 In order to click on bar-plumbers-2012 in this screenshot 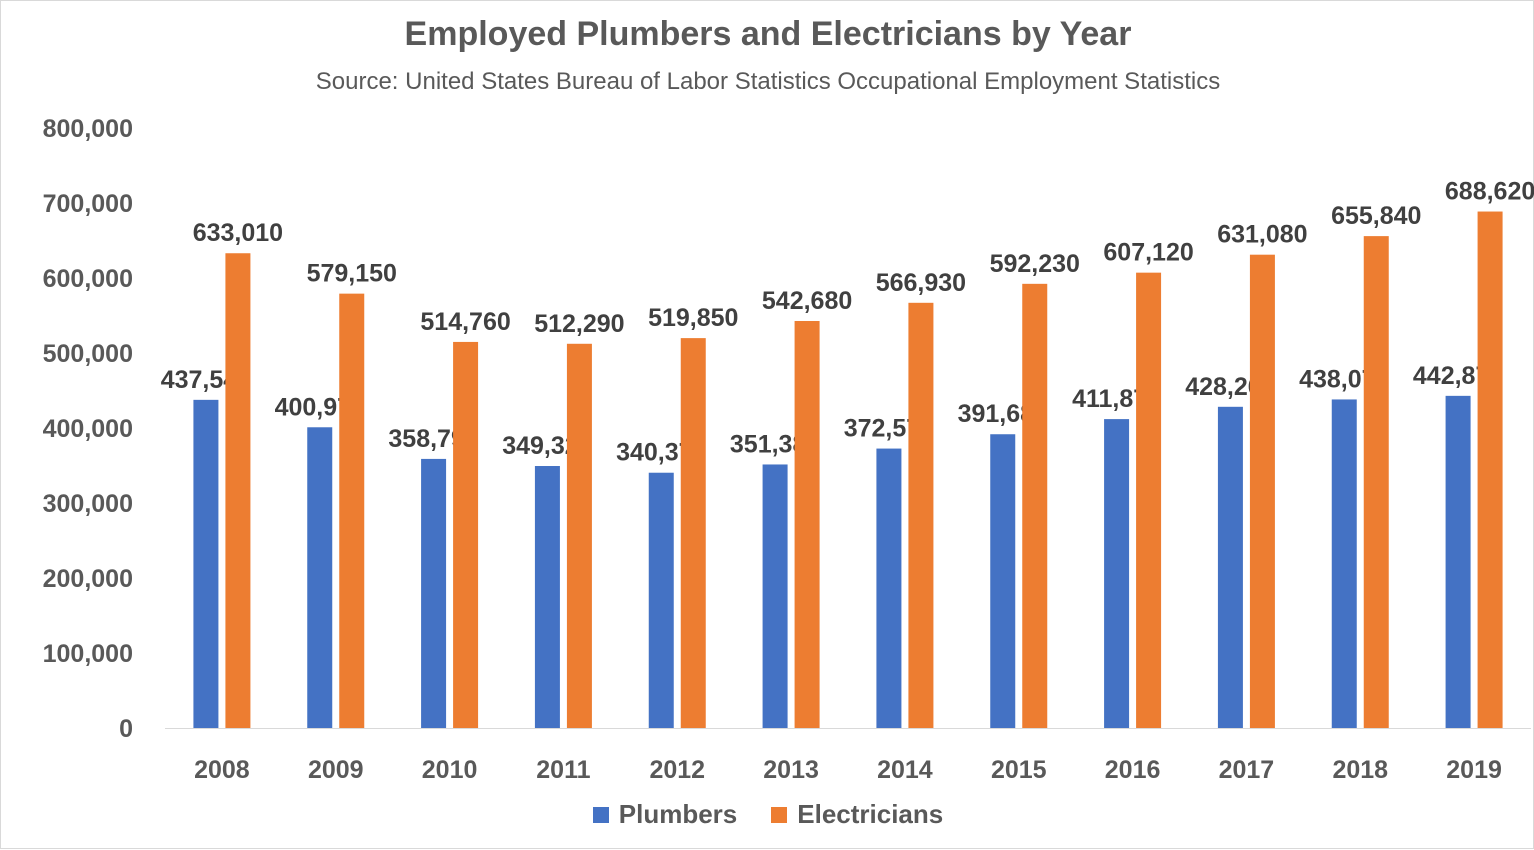, I will do `click(661, 600)`.